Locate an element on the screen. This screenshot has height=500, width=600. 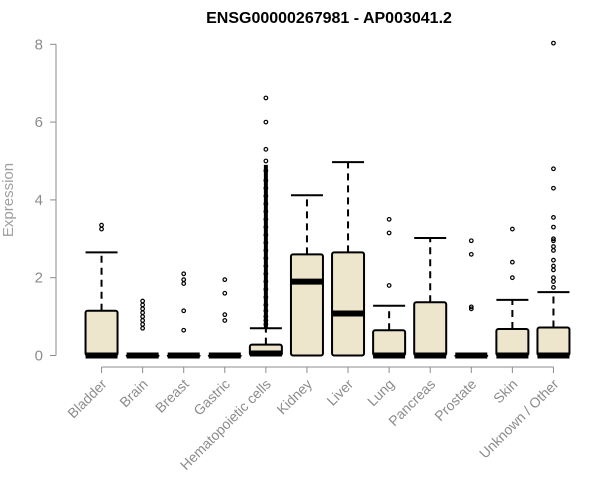
x-tick-label: Prostate is located at coordinates (455, 400).